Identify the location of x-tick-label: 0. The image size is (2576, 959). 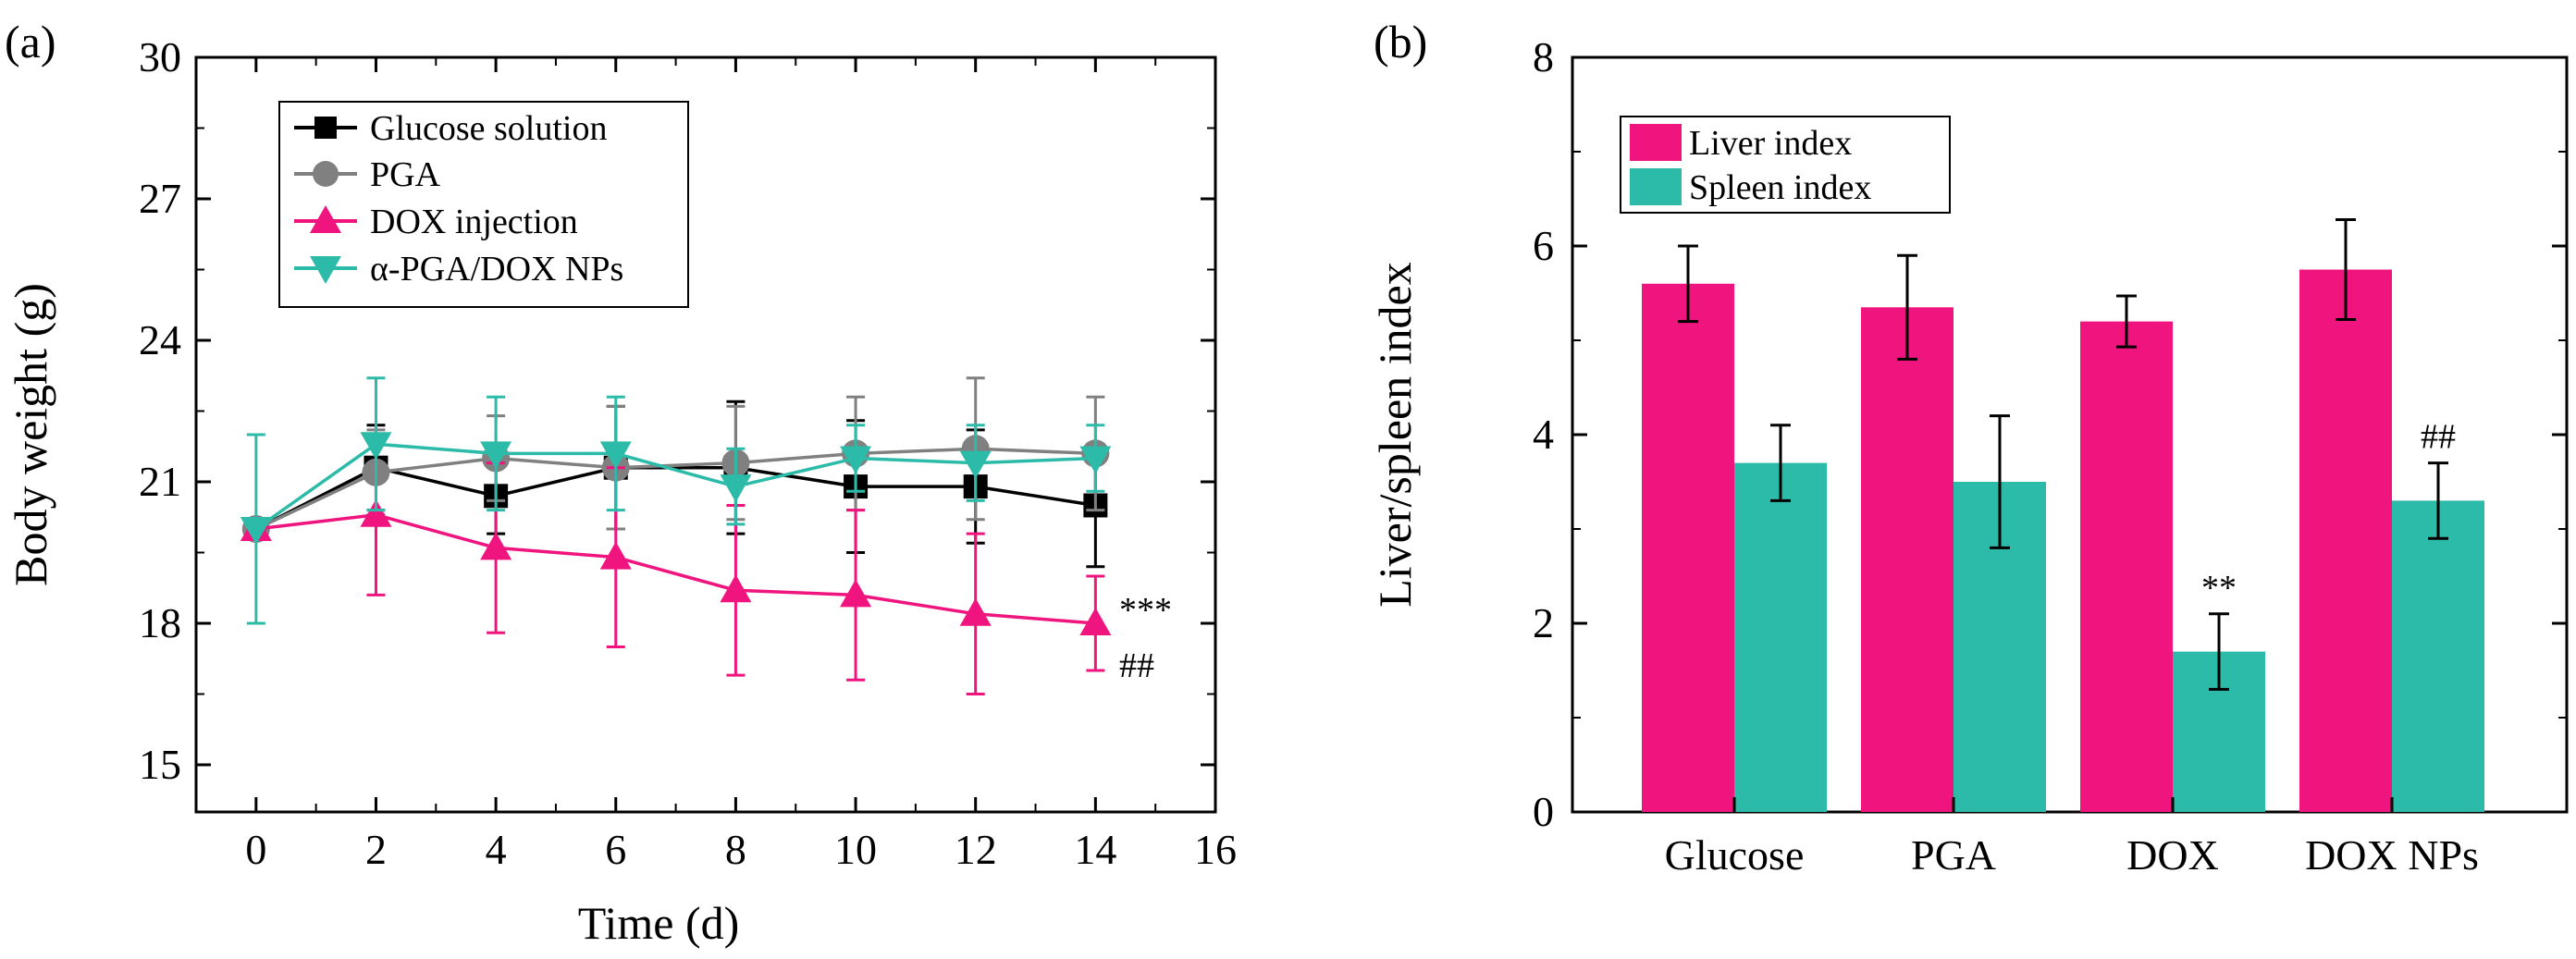
(255, 849).